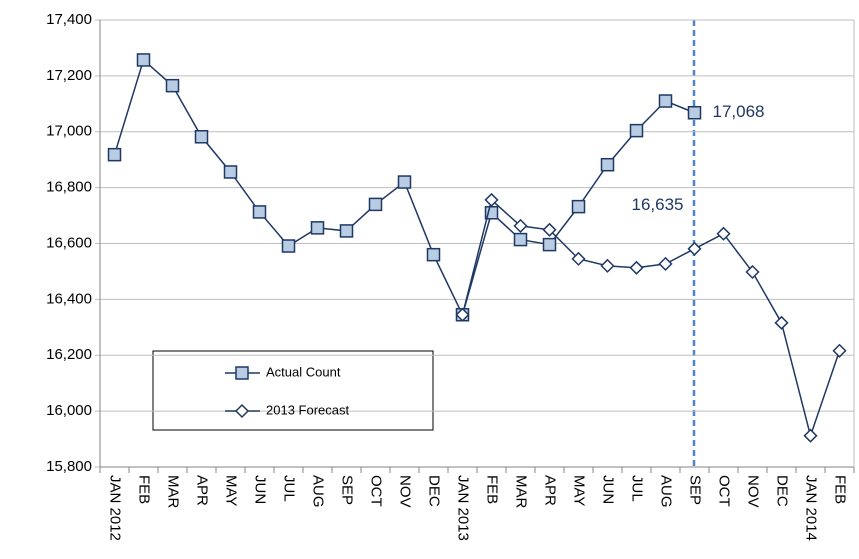 Image resolution: width=859 pixels, height=559 pixels. I want to click on data-label: 17,068, so click(739, 111).